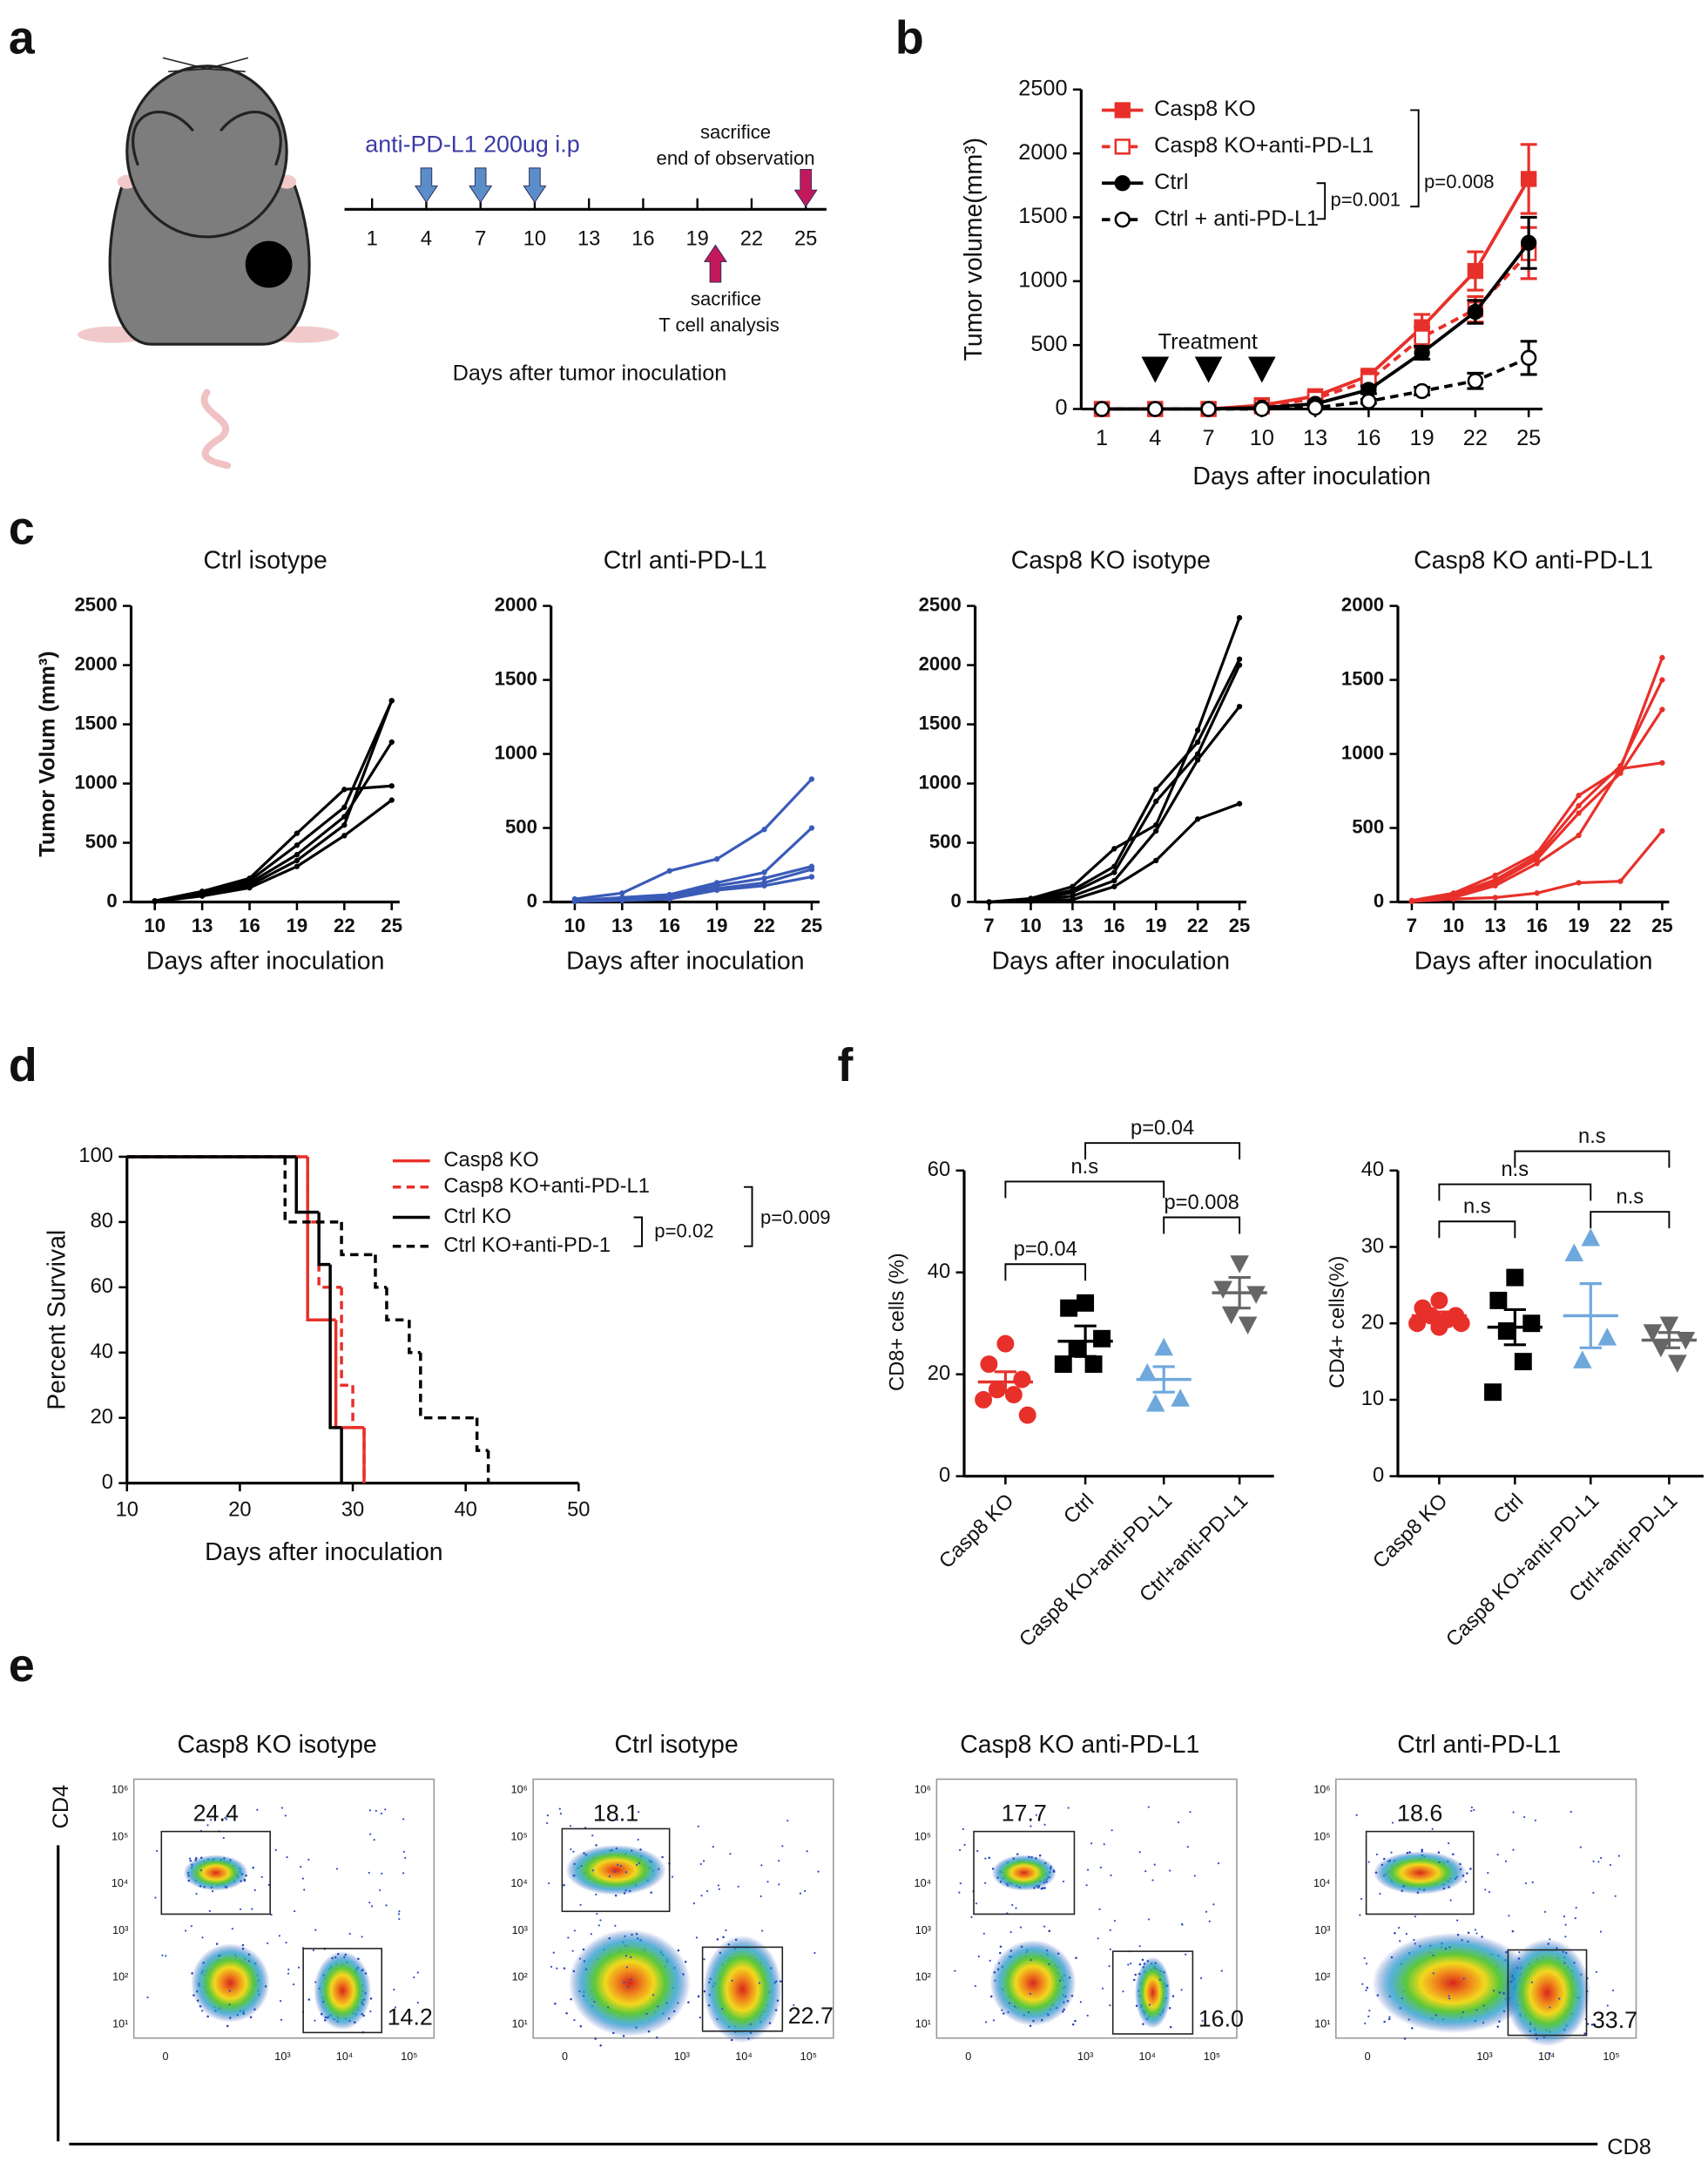  I want to click on treatment-marker, so click(1208, 369).